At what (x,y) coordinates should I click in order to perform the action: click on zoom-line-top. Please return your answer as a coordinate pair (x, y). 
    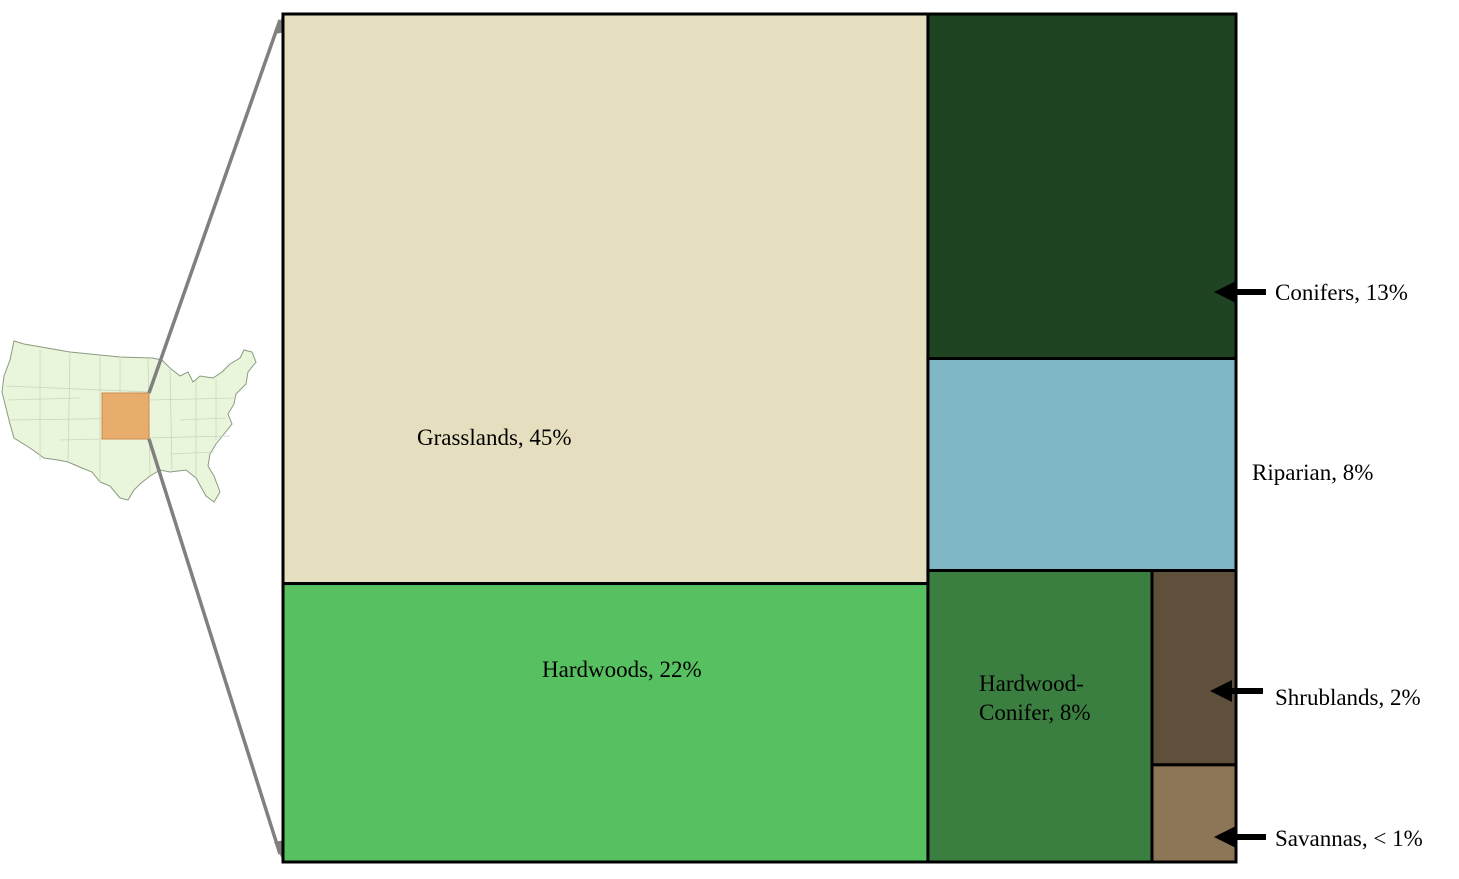
    Looking at the image, I should click on (214, 206).